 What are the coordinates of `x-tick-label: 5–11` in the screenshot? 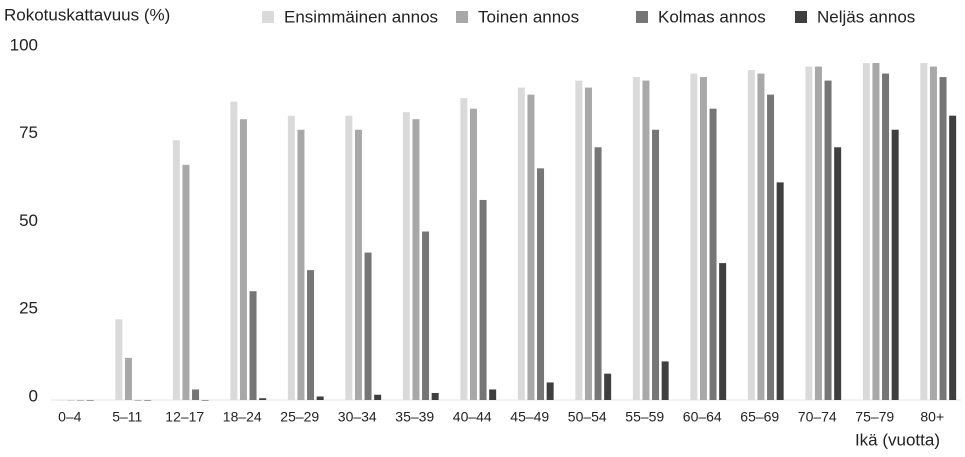 It's located at (127, 417).